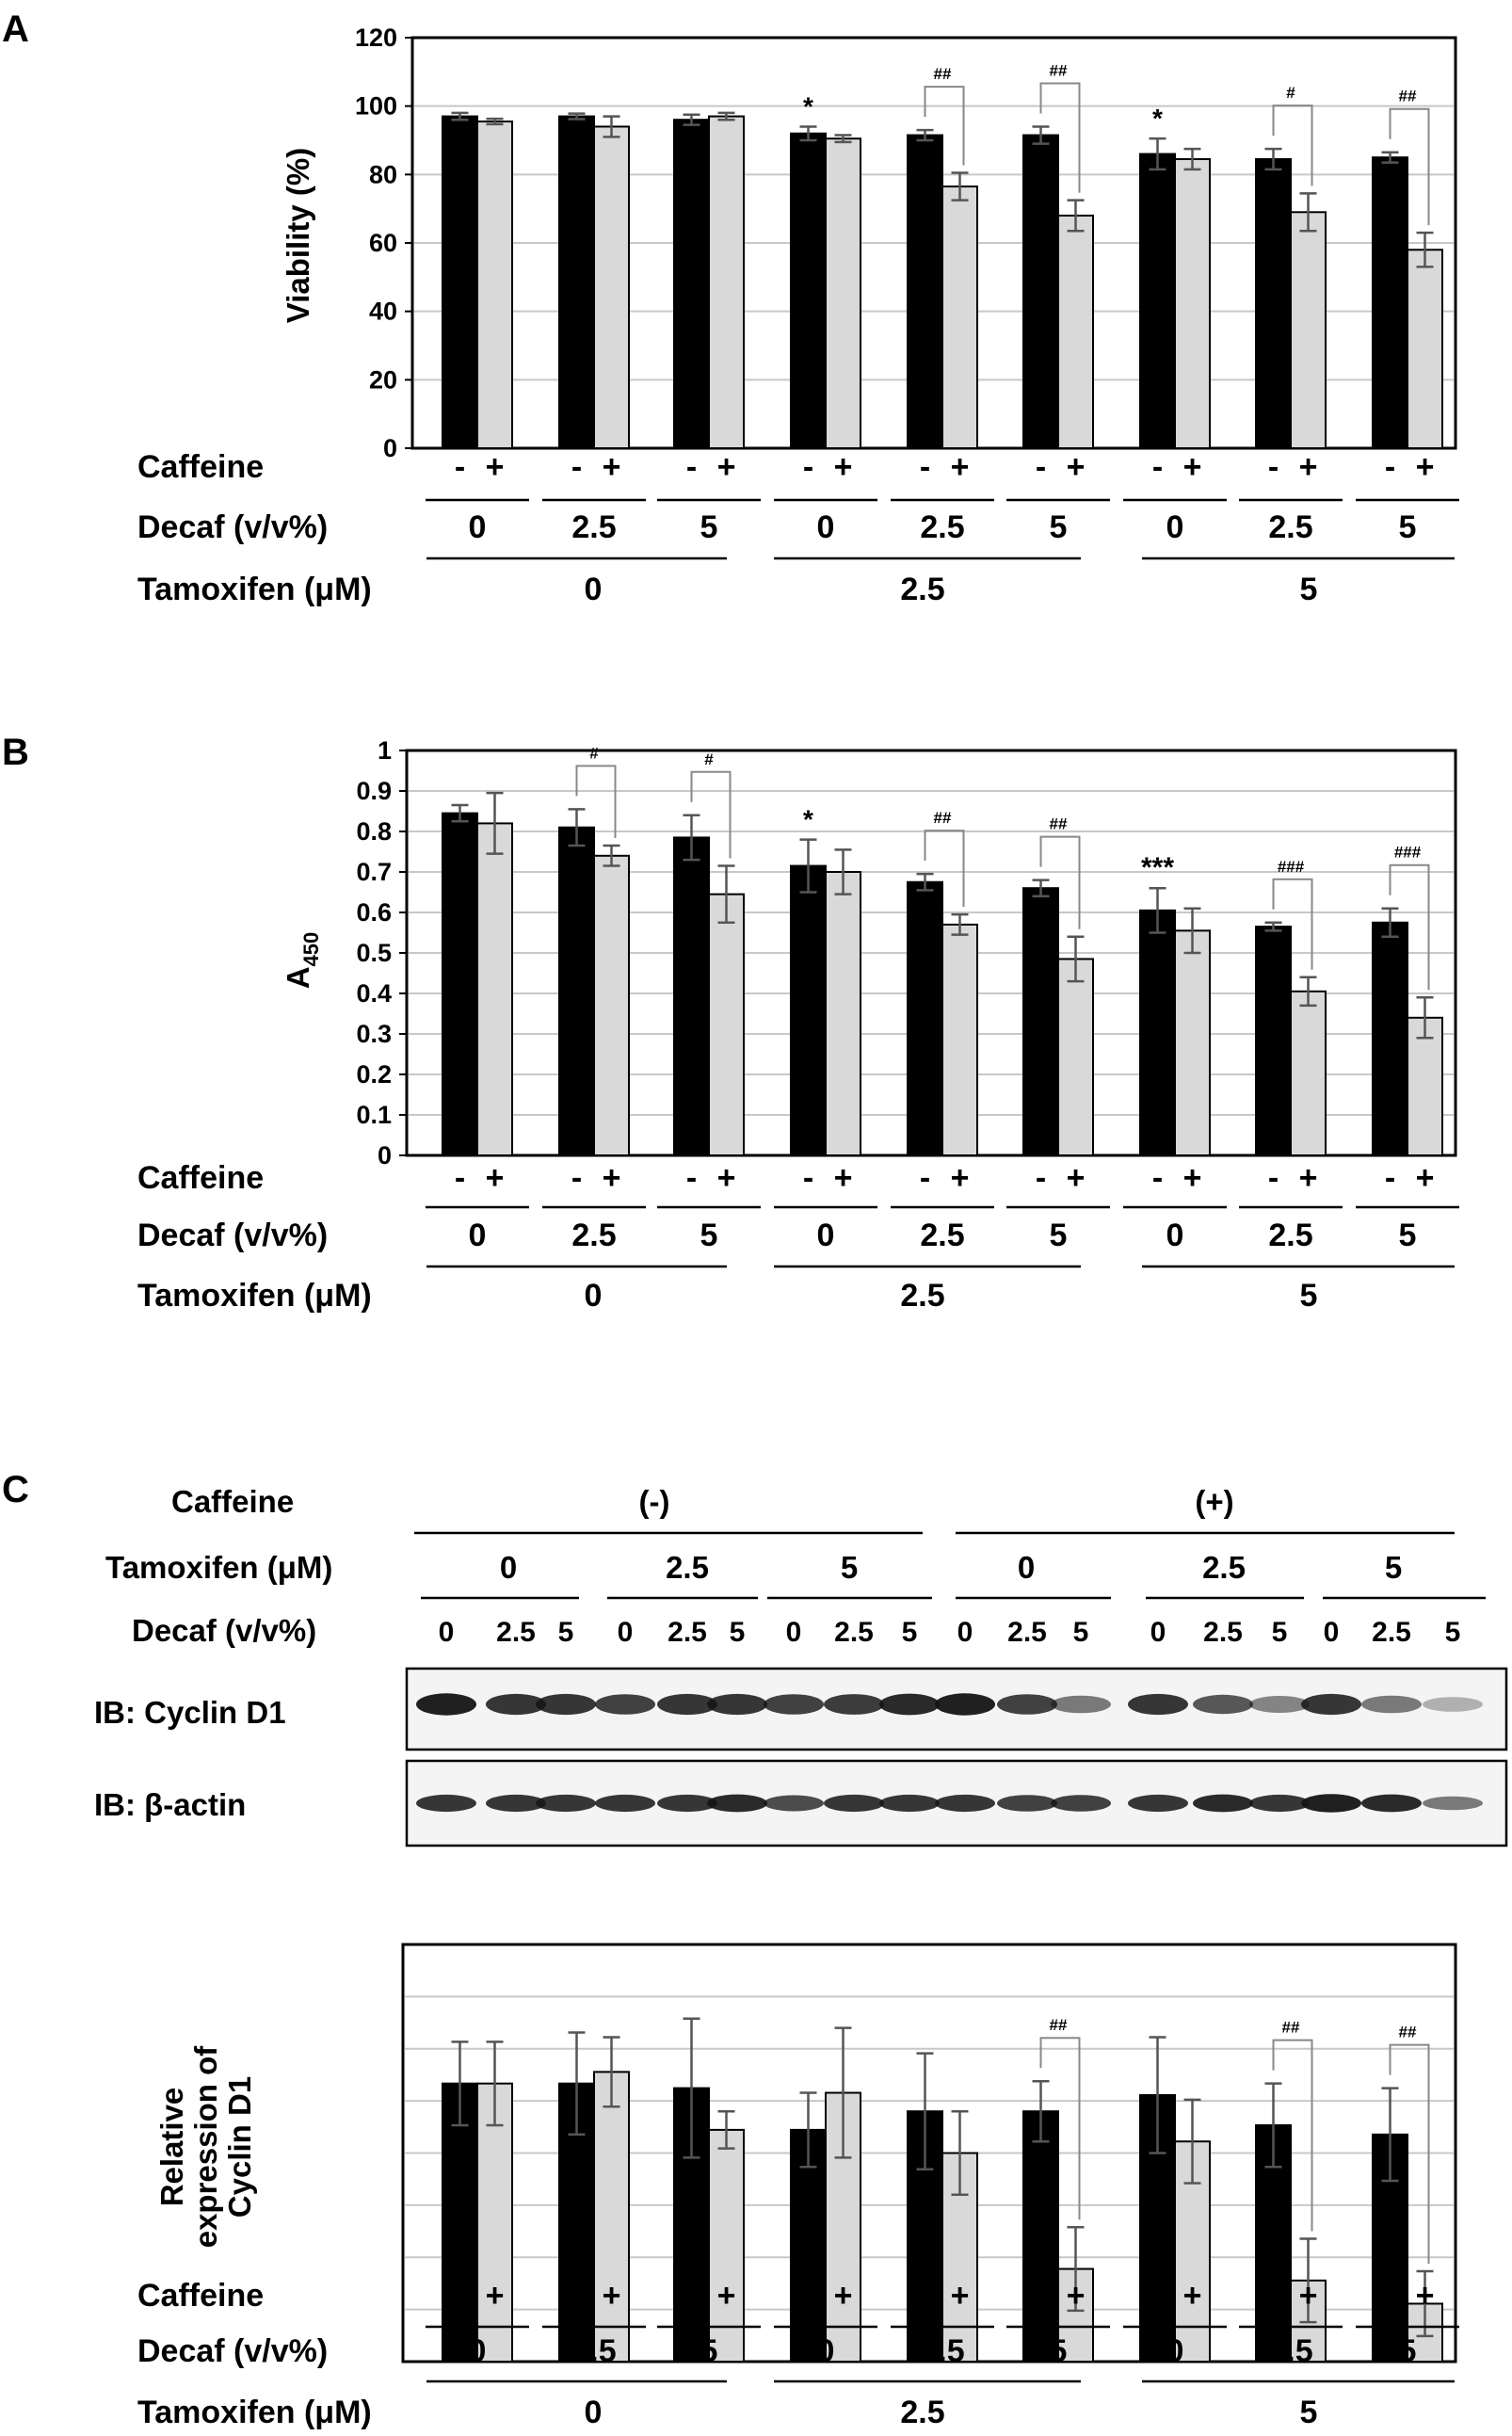 The height and width of the screenshot is (2436, 1512). What do you see at coordinates (15, 1490) in the screenshot?
I see `panel-letter: C` at bounding box center [15, 1490].